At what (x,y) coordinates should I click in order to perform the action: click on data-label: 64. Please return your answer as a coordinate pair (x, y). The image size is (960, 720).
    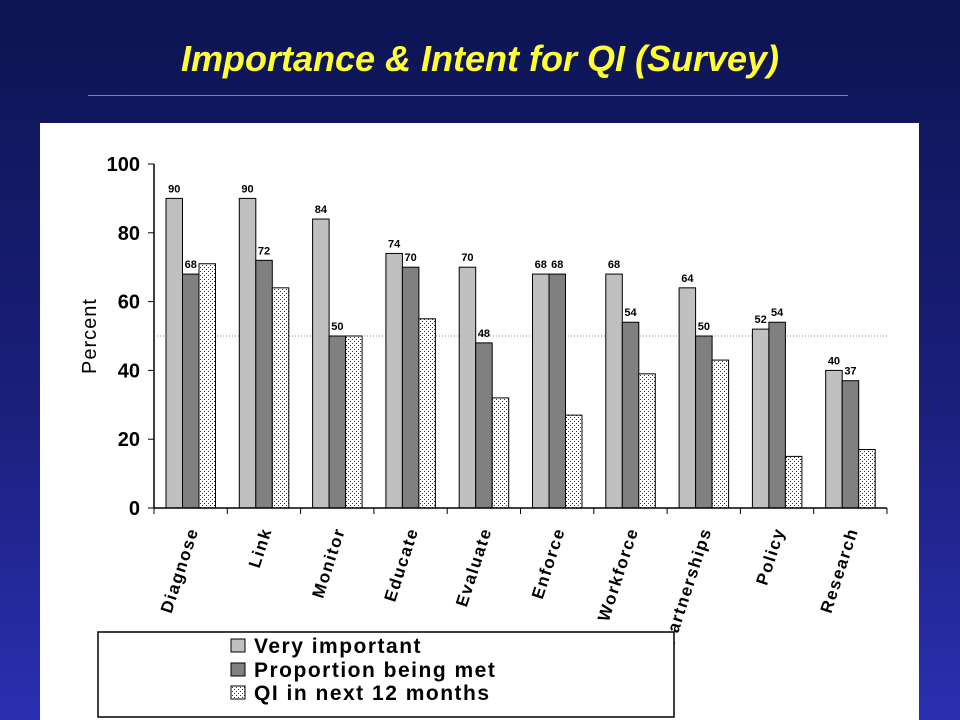
    Looking at the image, I should click on (687, 279).